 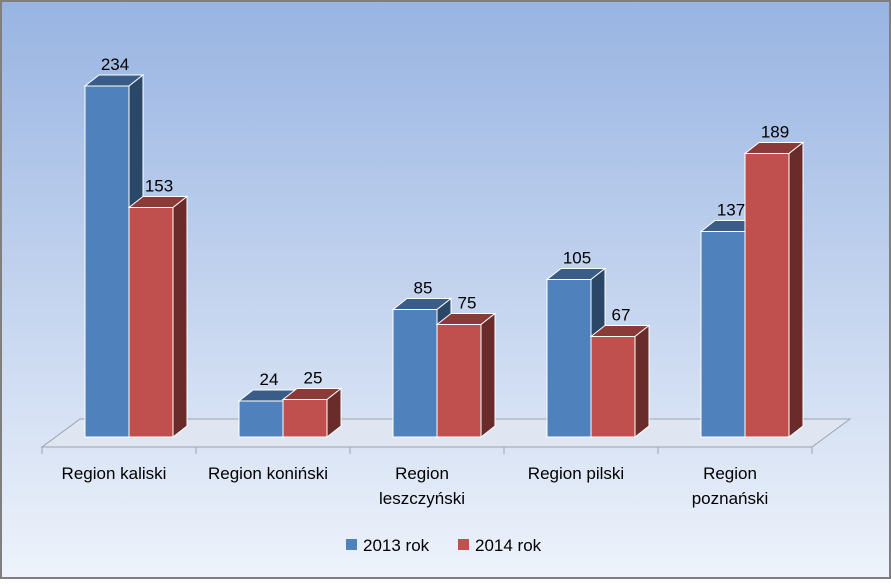 What do you see at coordinates (621, 315) in the screenshot?
I see `data-label: 67` at bounding box center [621, 315].